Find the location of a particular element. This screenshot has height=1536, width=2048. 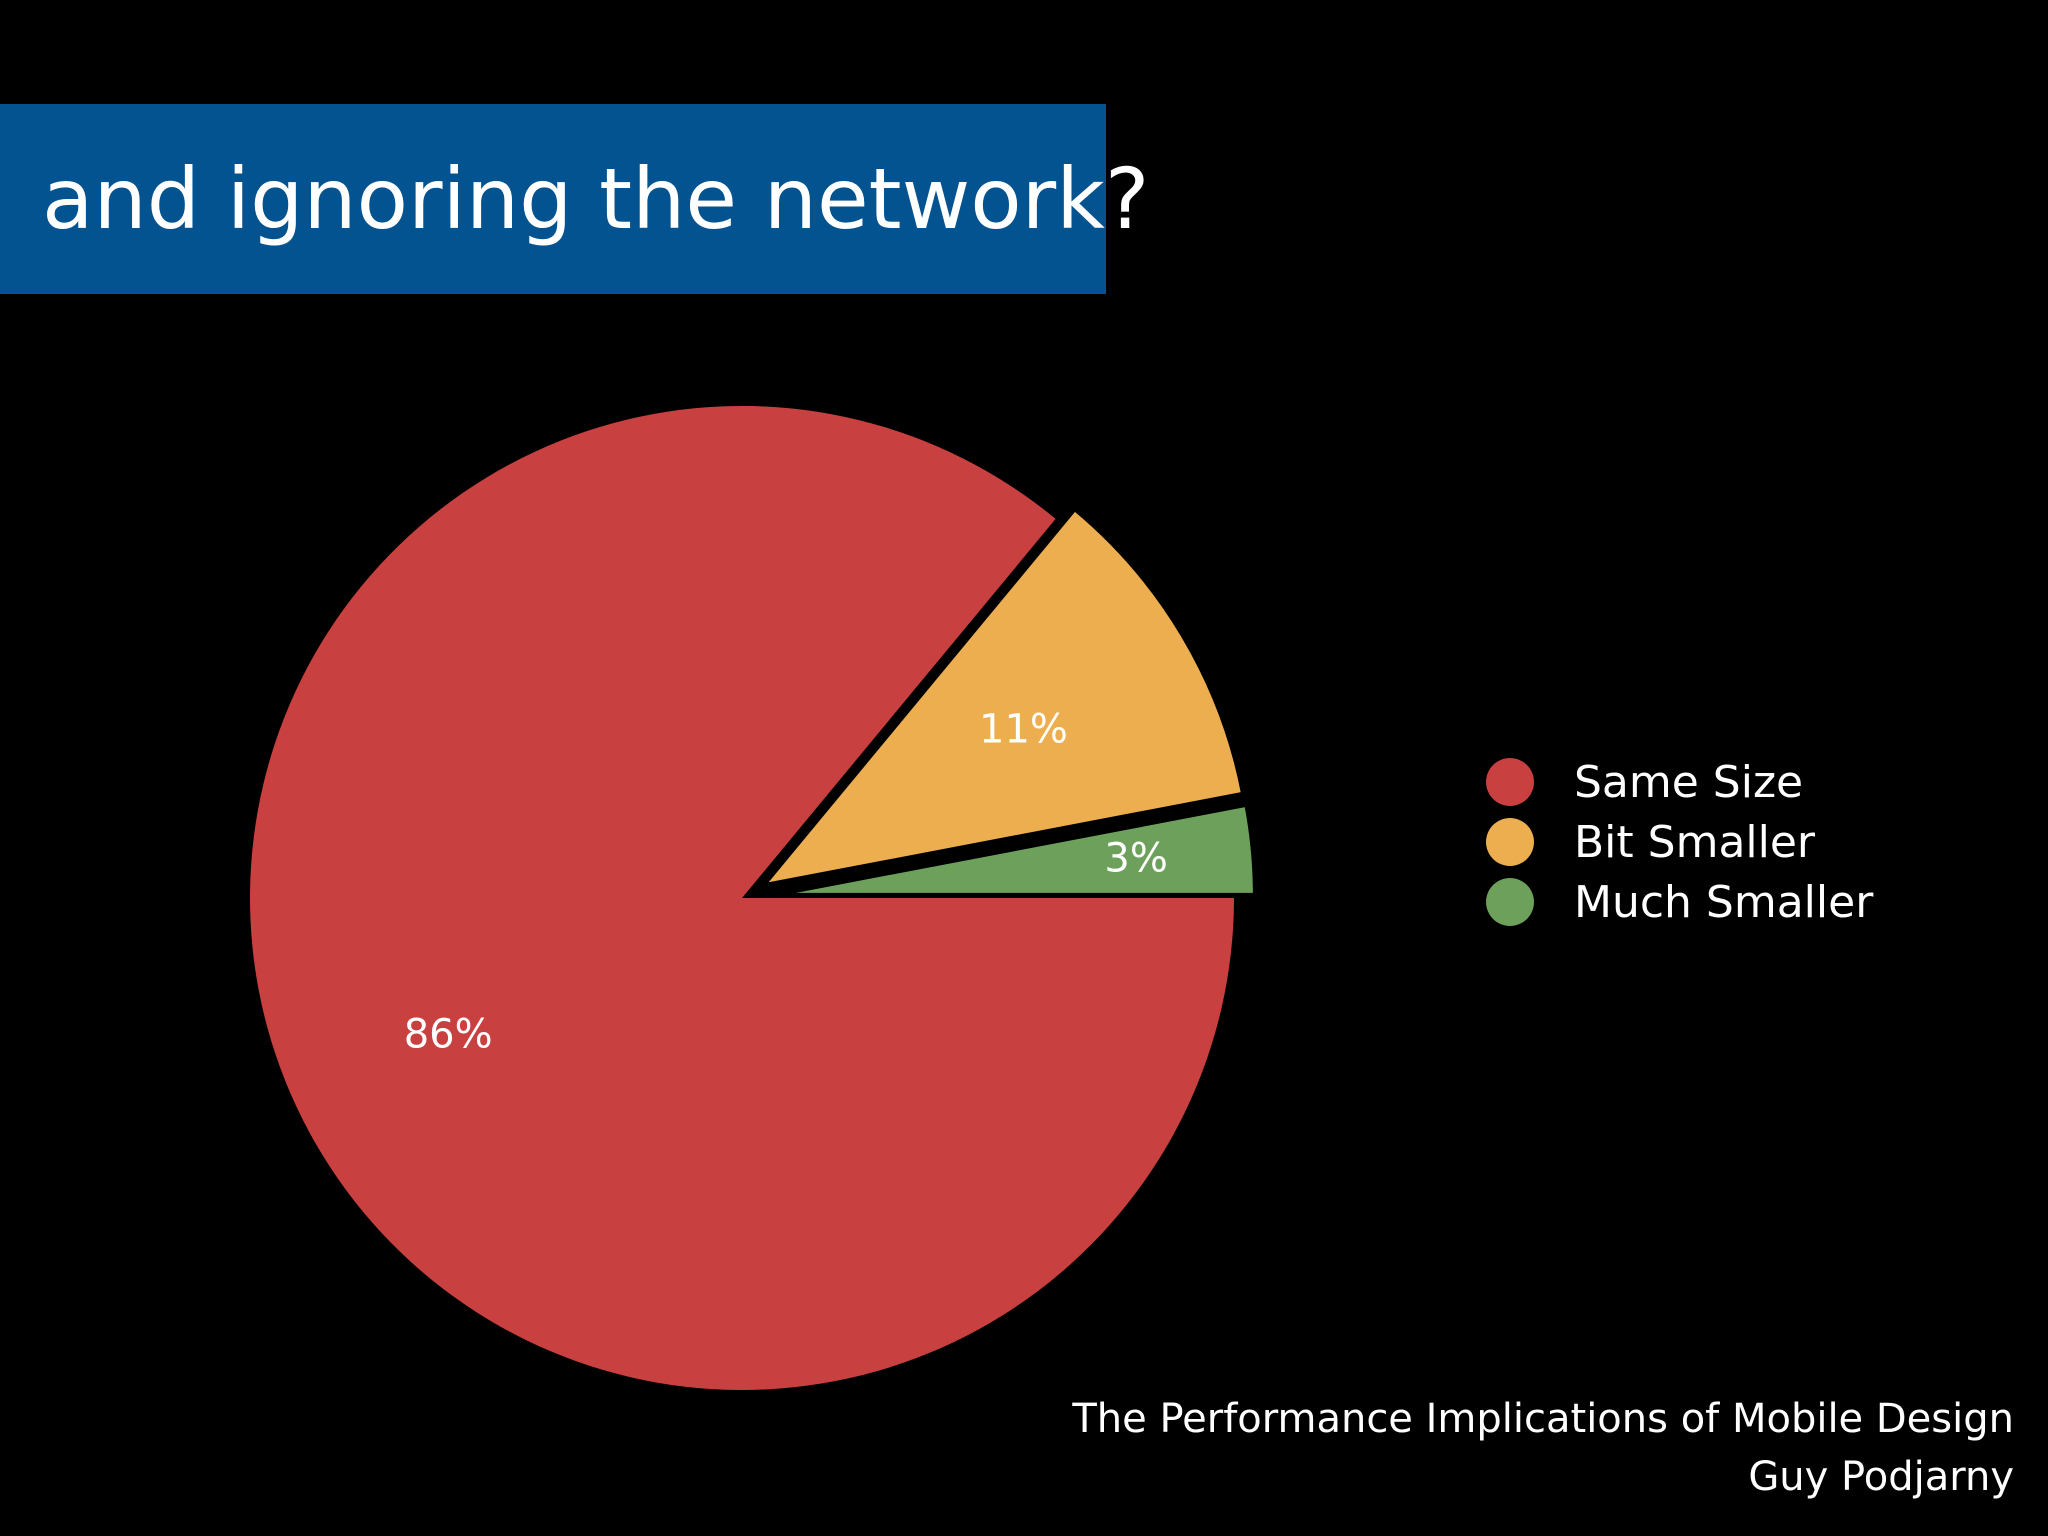

legend-label: Much Smaller is located at coordinates (1724, 902).